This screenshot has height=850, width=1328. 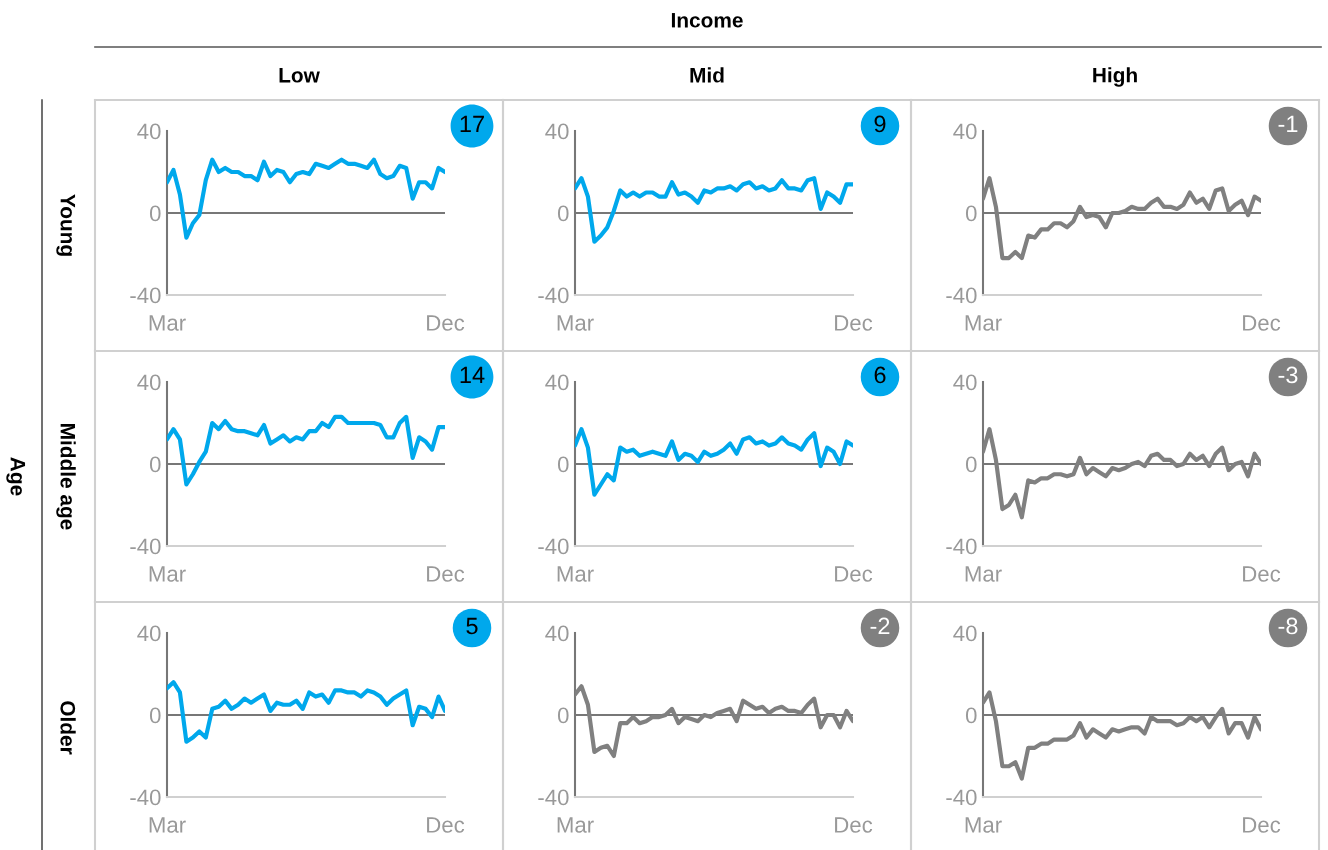 I want to click on text: -1, so click(x=1288, y=124).